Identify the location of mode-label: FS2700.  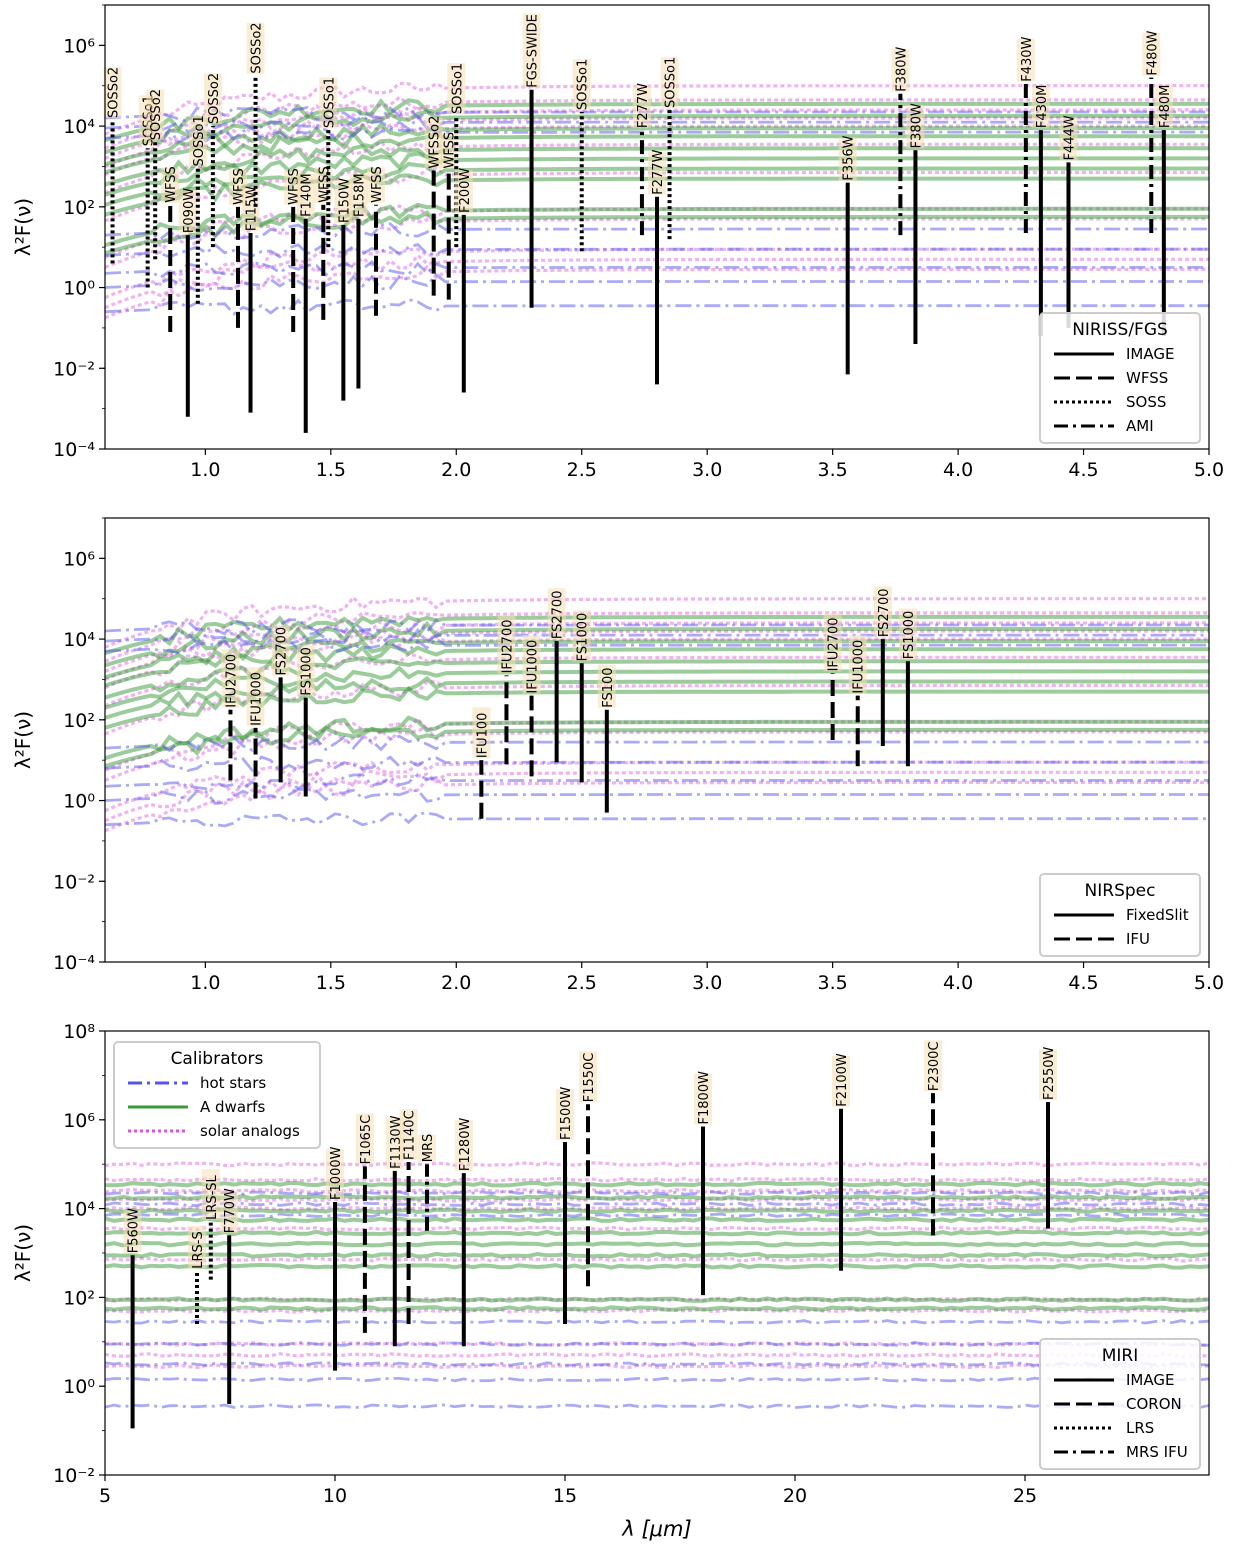
(884, 612).